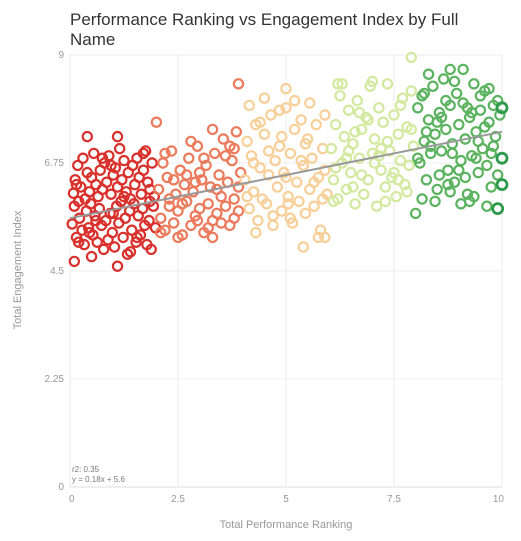 The width and height of the screenshot is (521, 541). Describe the element at coordinates (286, 525) in the screenshot. I see `x-axis-title: Total Performance Ranking` at that location.